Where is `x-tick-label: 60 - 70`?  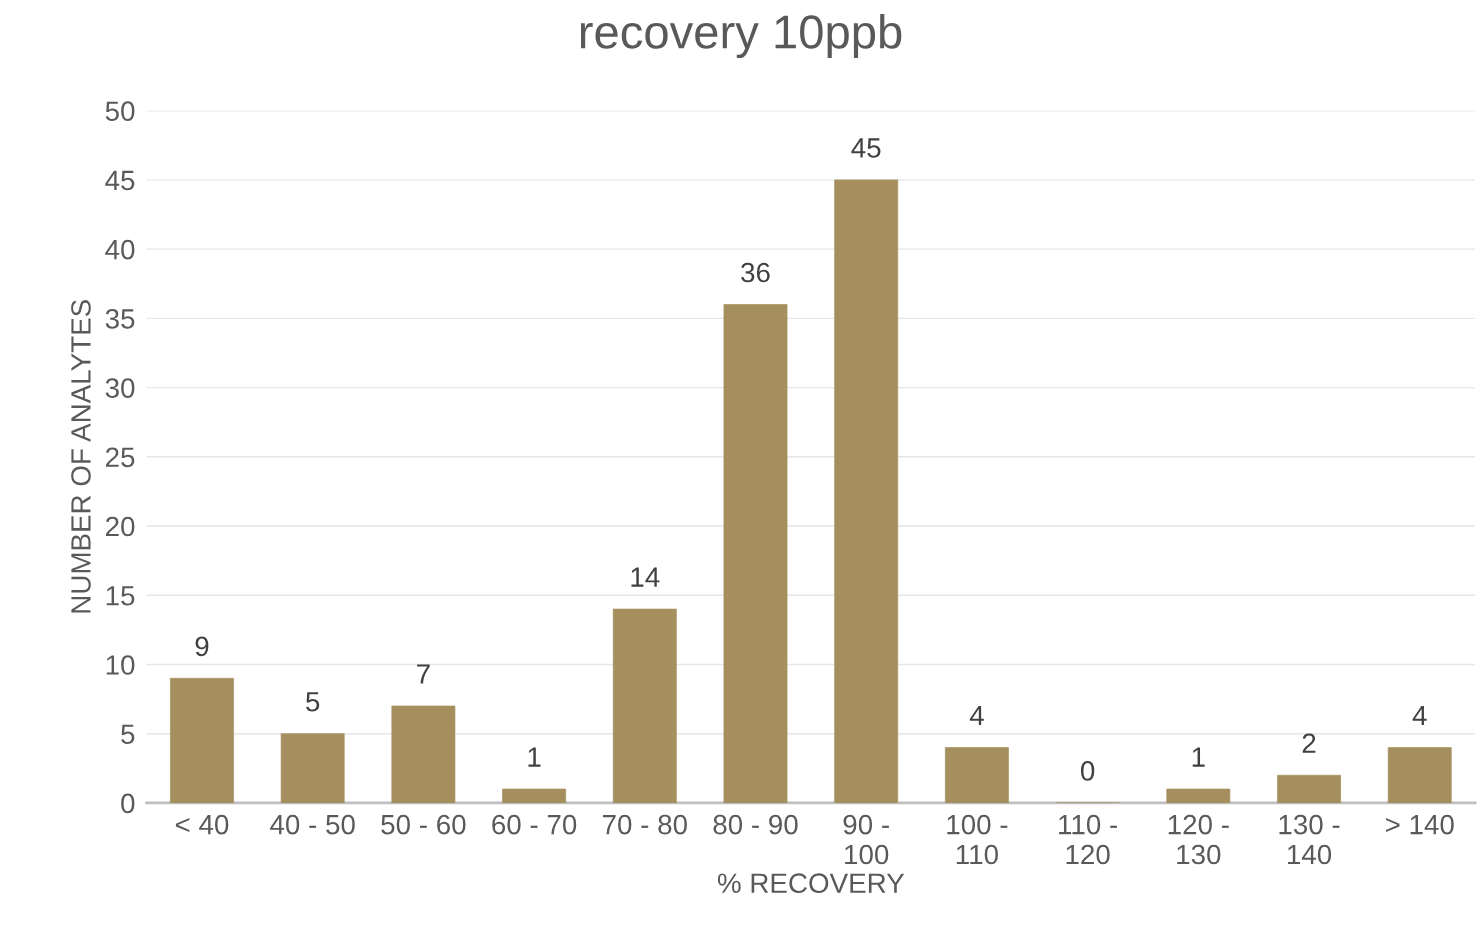
x-tick-label: 60 - 70 is located at coordinates (534, 824).